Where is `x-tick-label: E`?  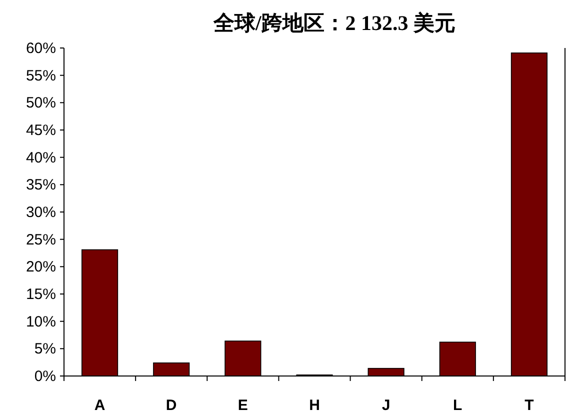 x-tick-label: E is located at coordinates (243, 405).